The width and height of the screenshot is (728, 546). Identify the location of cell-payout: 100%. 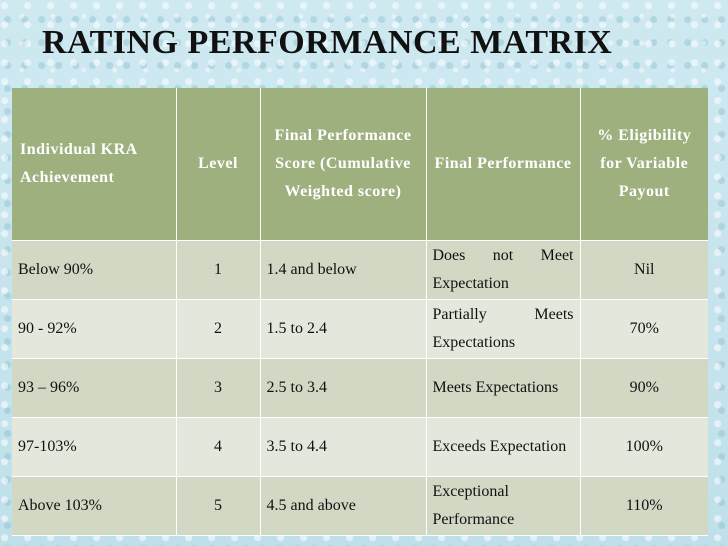
(644, 447).